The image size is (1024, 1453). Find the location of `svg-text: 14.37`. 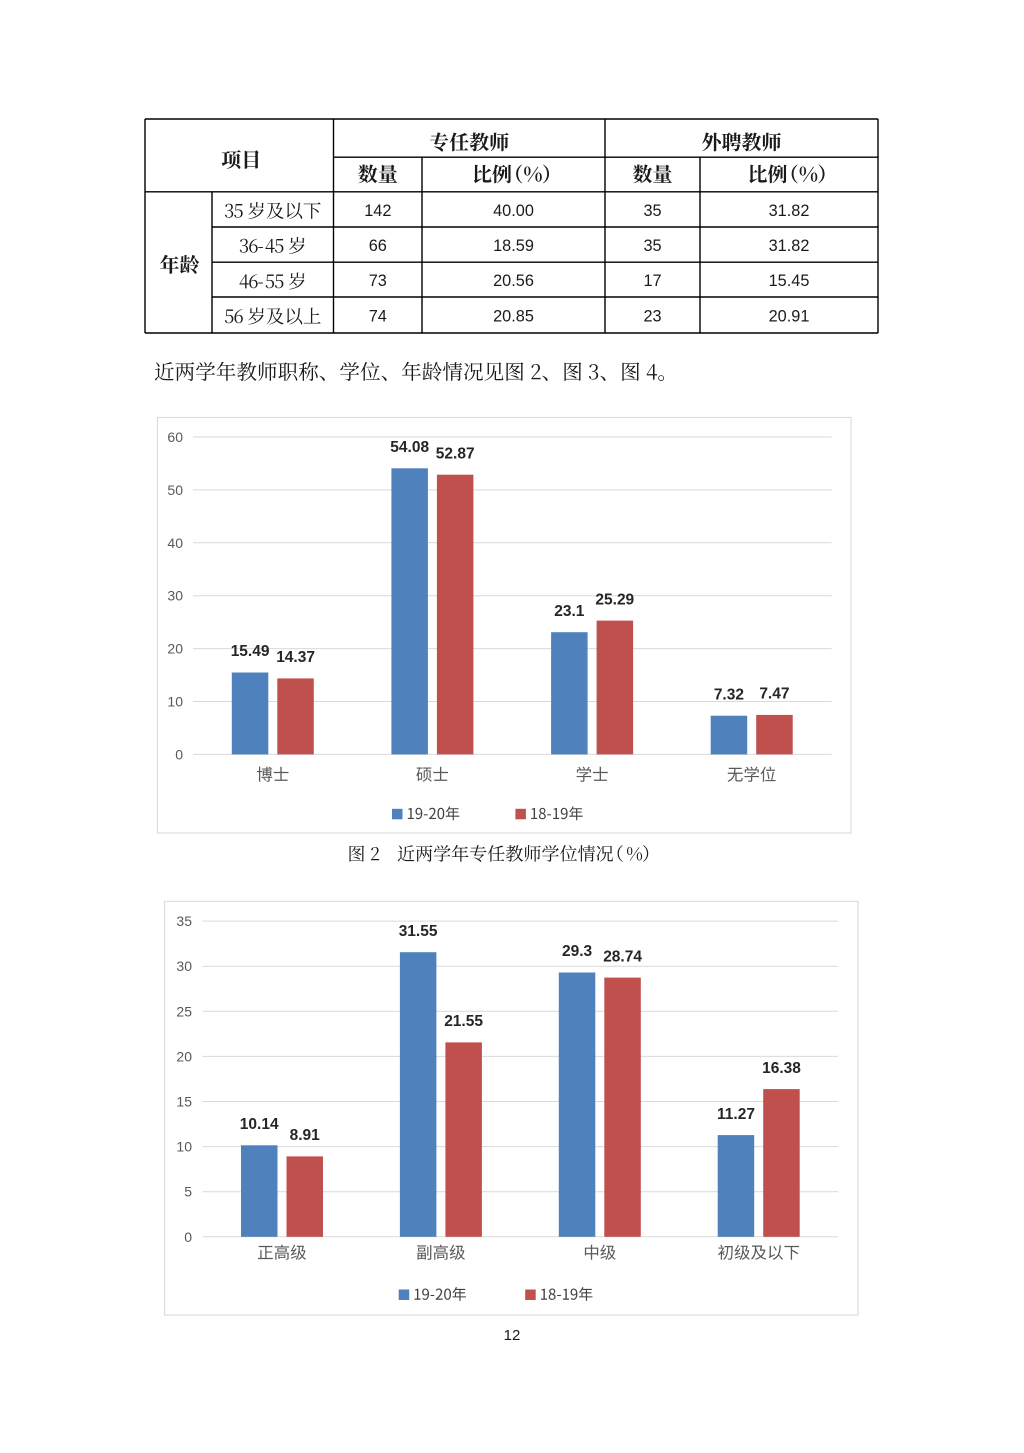

svg-text: 14.37 is located at coordinates (295, 657).